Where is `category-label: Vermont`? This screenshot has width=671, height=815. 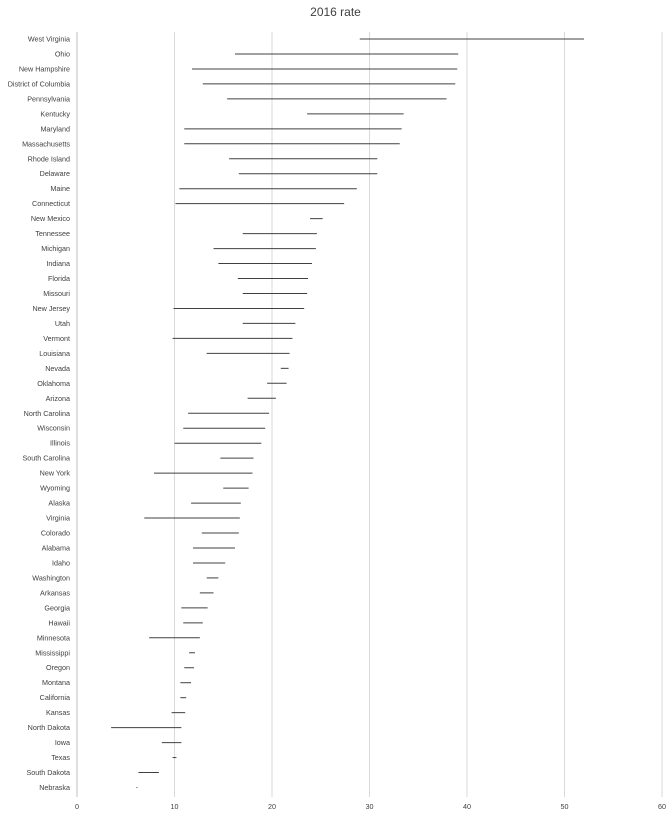 category-label: Vermont is located at coordinates (56, 338).